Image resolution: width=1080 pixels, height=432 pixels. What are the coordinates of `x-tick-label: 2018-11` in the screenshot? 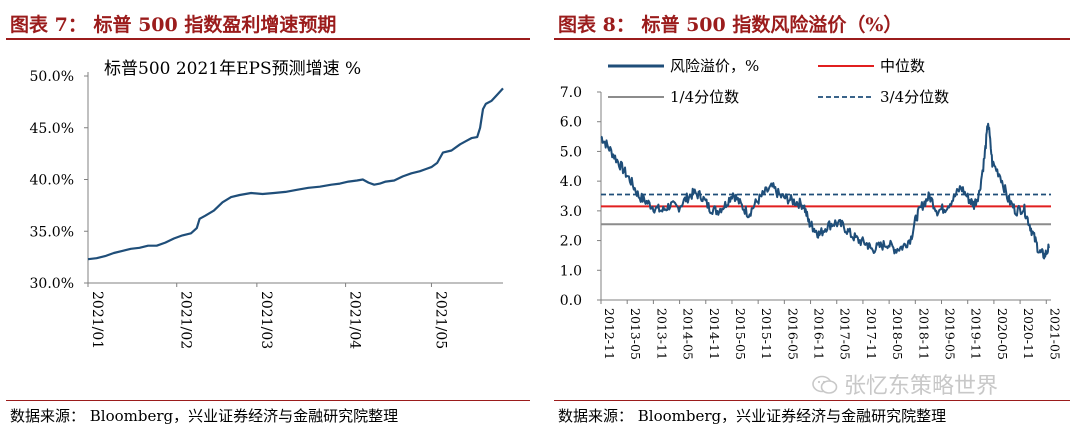 It's located at (923, 334).